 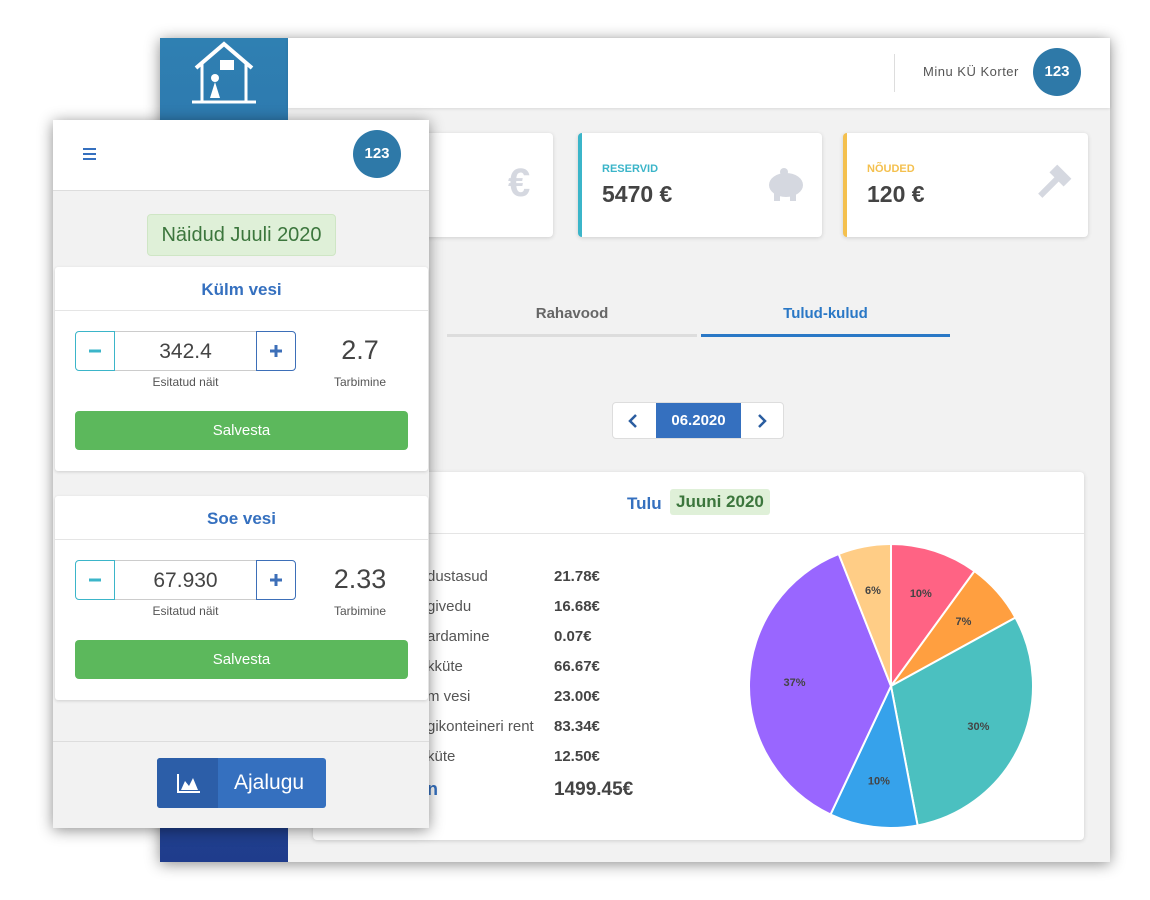 What do you see at coordinates (441, 756) in the screenshot?
I see `row-label: küte` at bounding box center [441, 756].